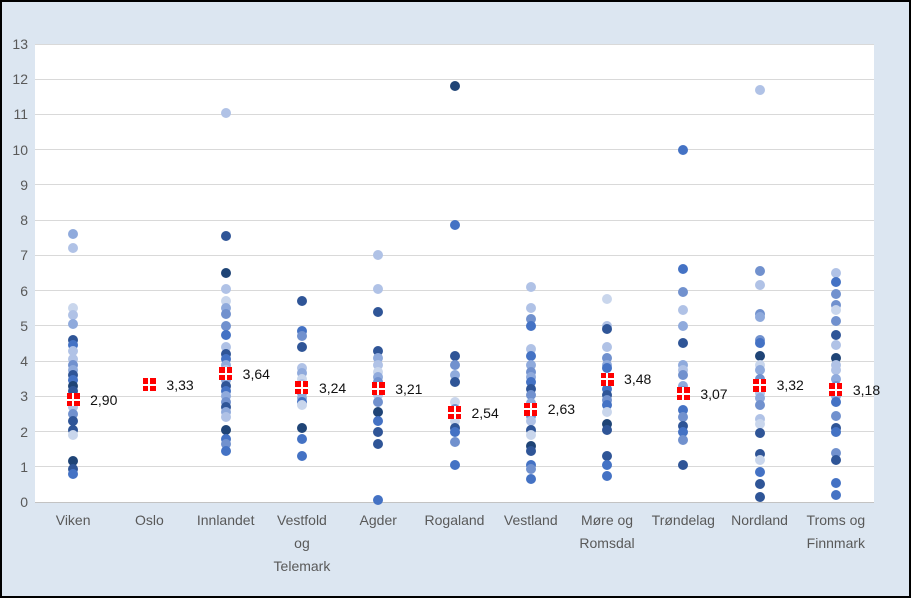  Describe the element at coordinates (760, 520) in the screenshot. I see `x-axis-category-label: Nordland` at that location.